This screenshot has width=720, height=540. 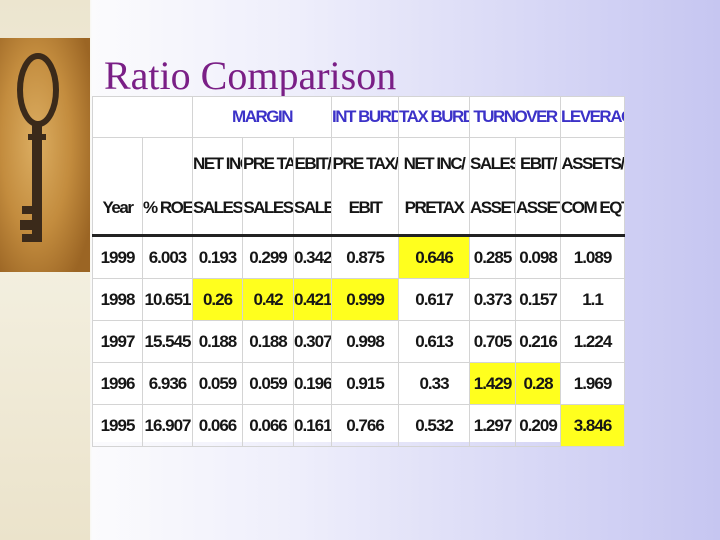 I want to click on ratio-cell: 0.33, so click(x=434, y=383).